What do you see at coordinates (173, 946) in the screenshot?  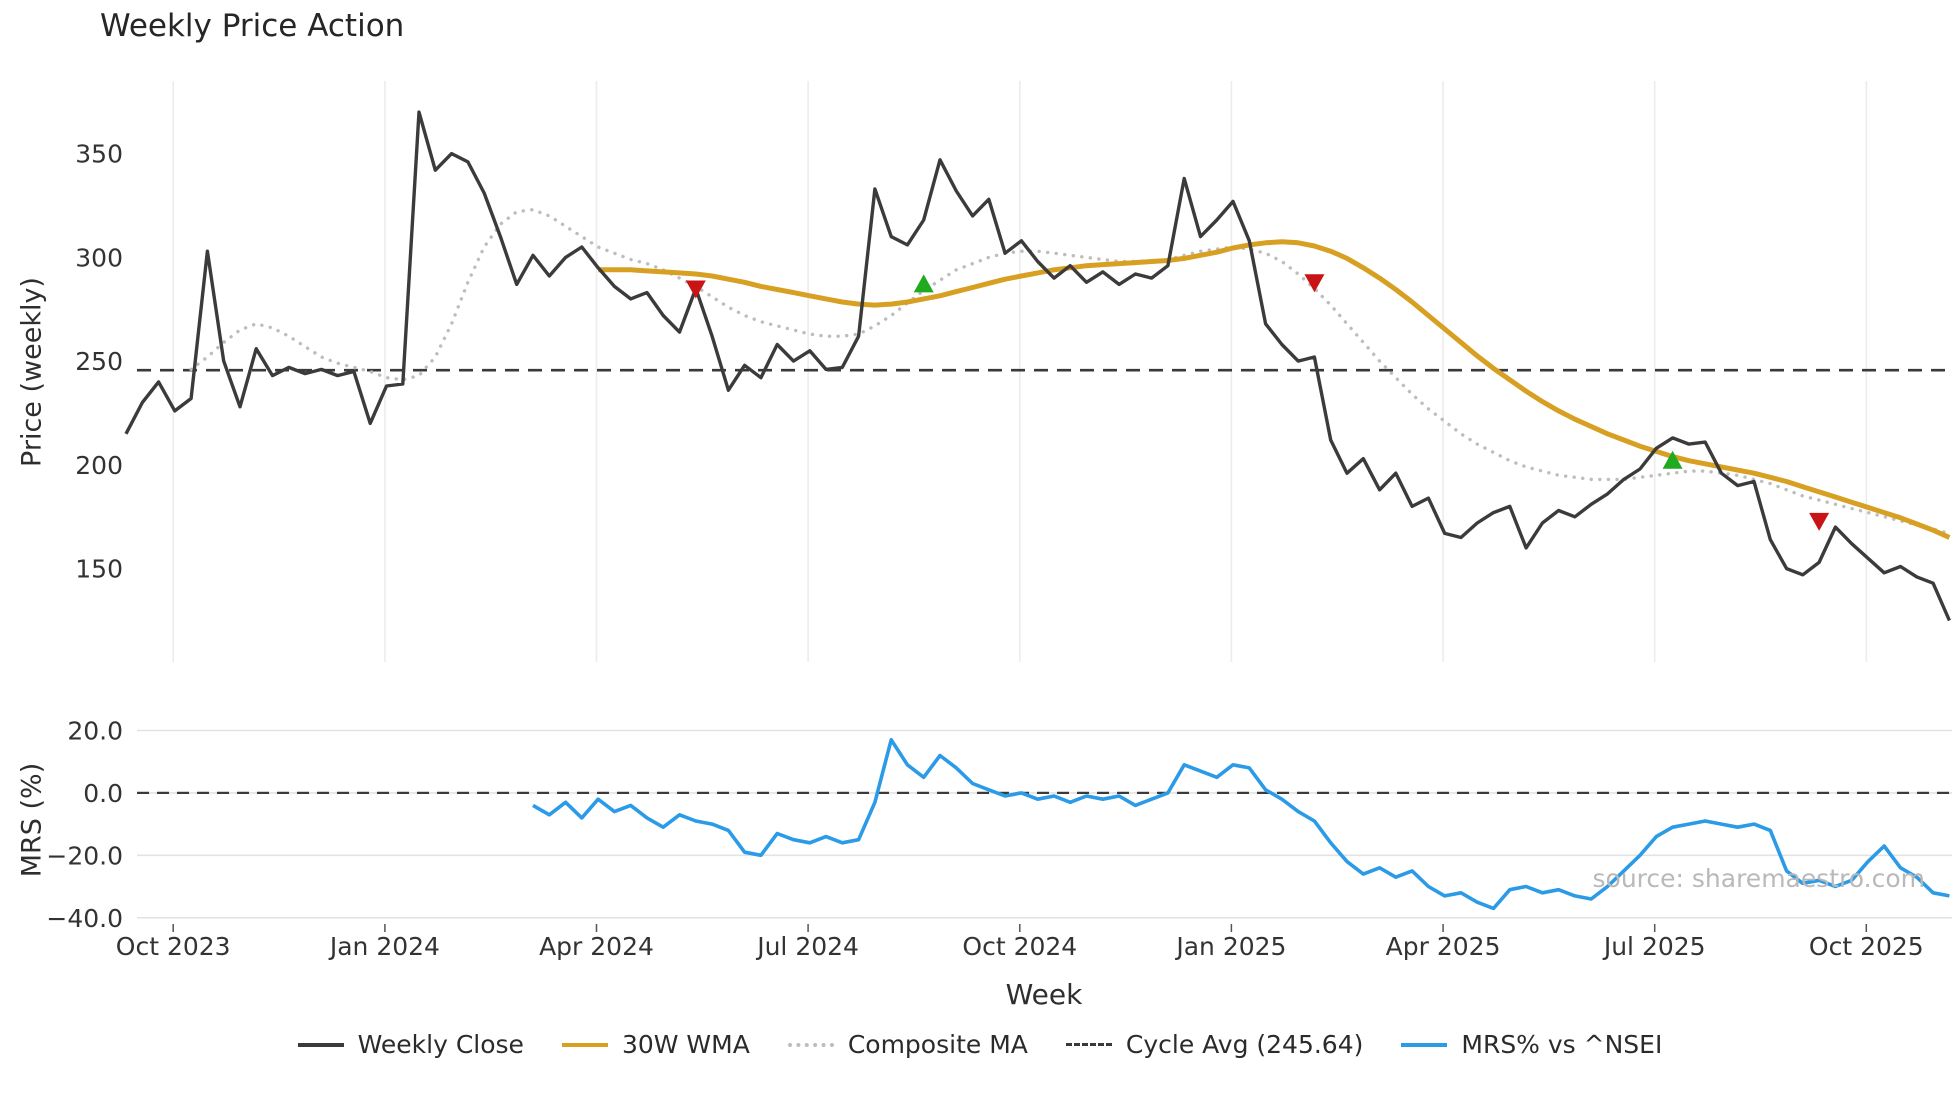 I see `x-tick-label: Oct 2023` at bounding box center [173, 946].